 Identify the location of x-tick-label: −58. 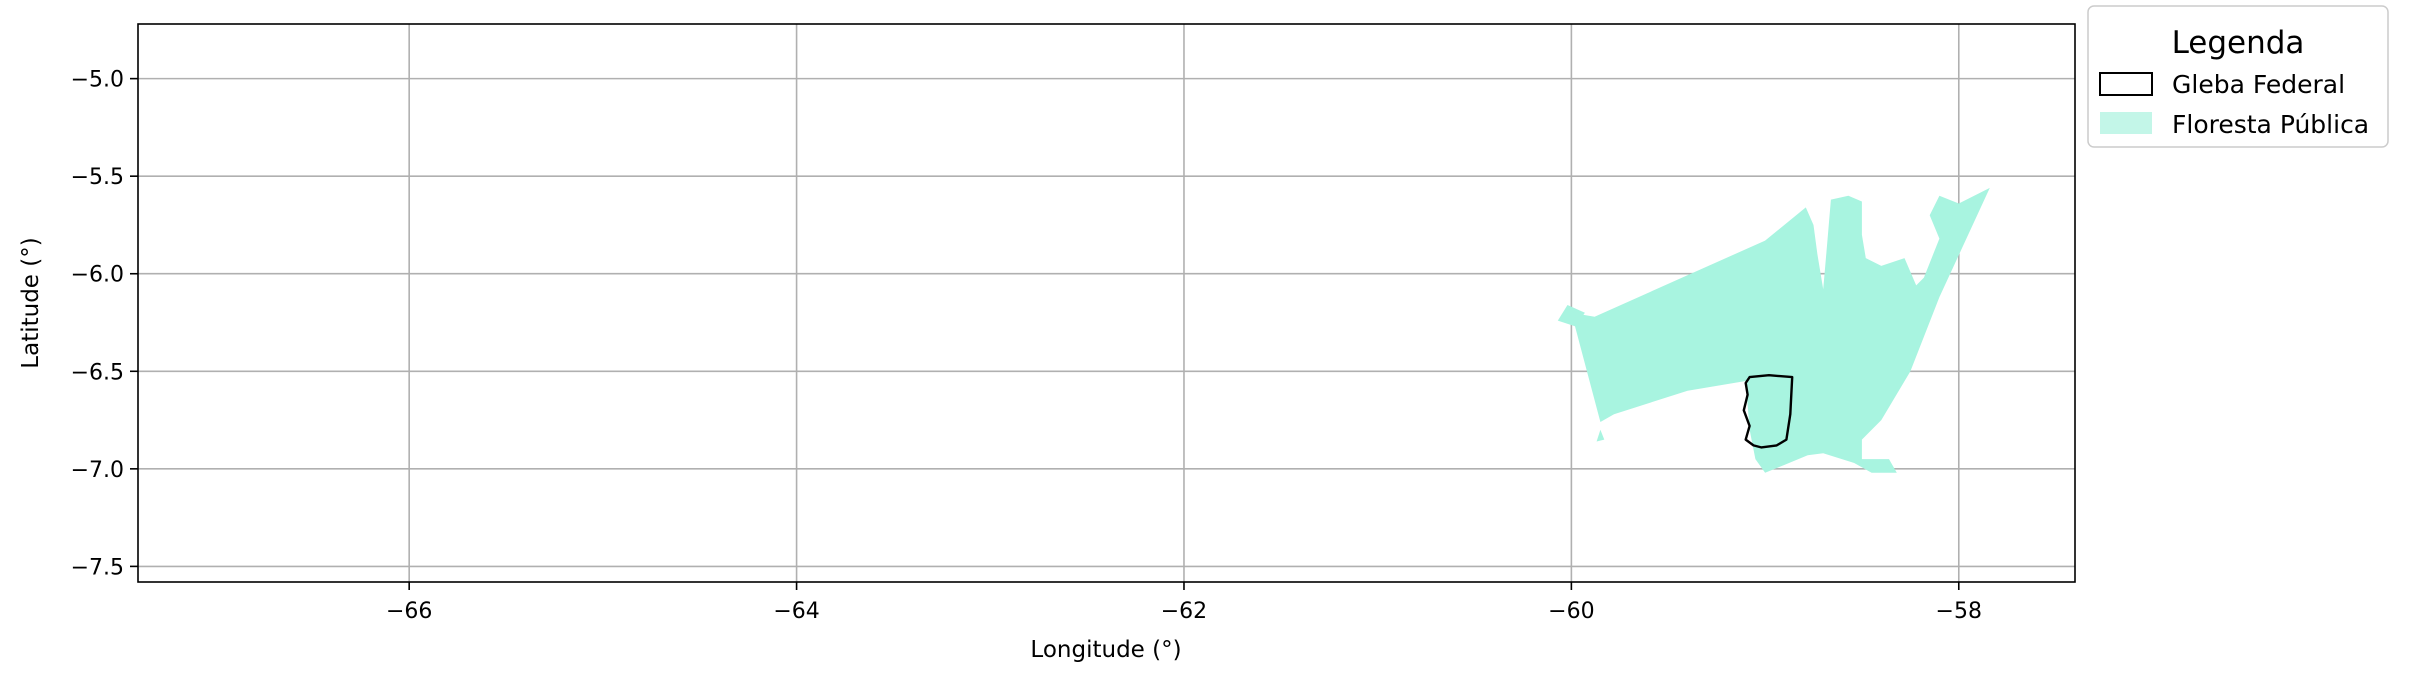
(1959, 611).